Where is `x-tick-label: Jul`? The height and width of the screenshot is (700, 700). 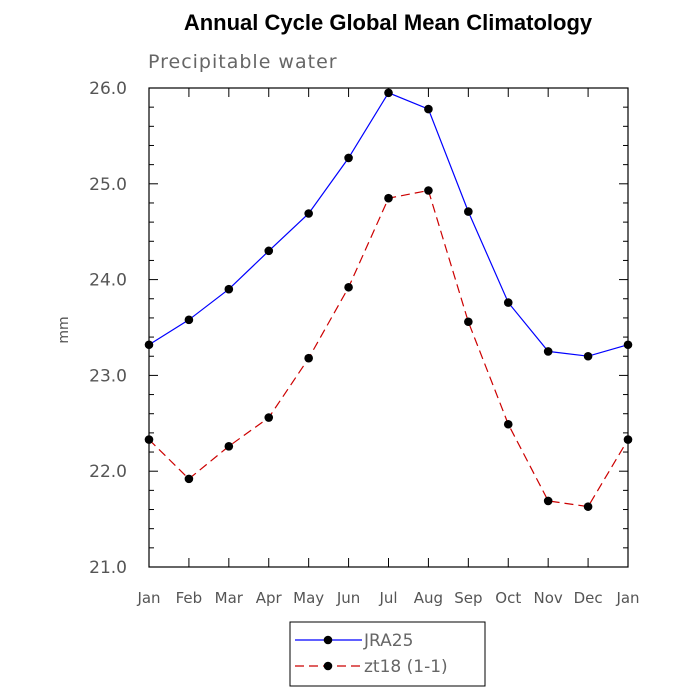 x-tick-label: Jul is located at coordinates (387, 598).